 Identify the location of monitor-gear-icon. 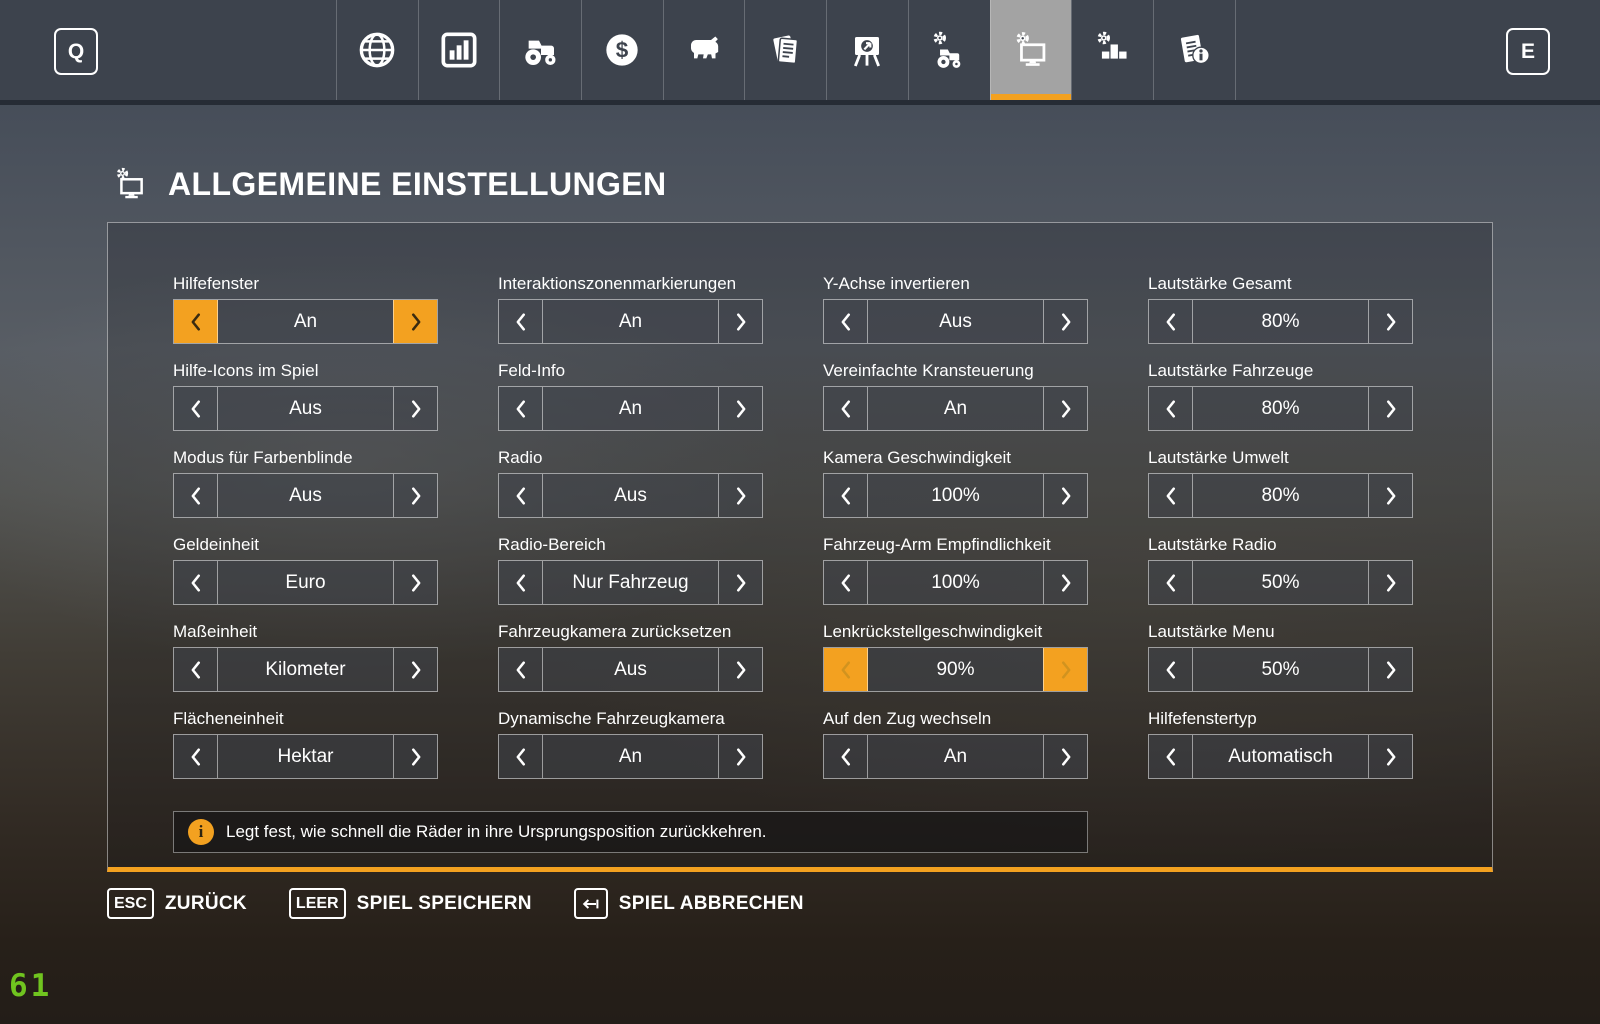
(1031, 50).